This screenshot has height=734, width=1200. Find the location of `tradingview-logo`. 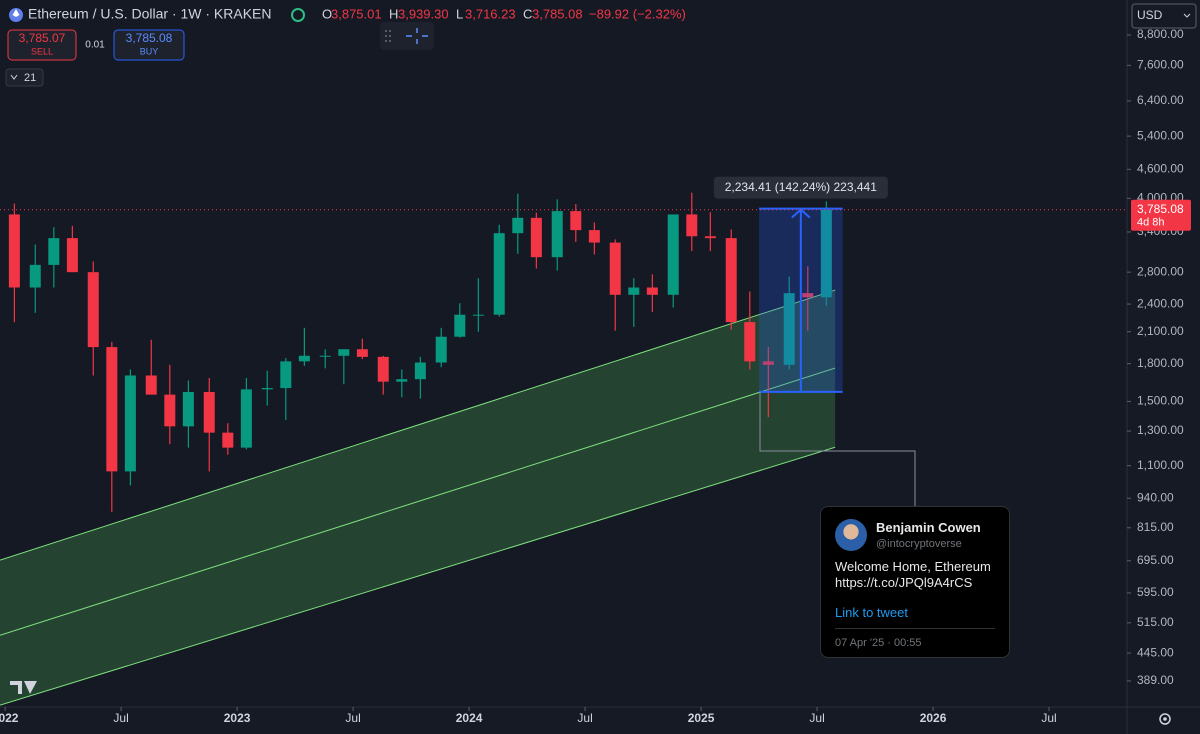

tradingview-logo is located at coordinates (23, 687).